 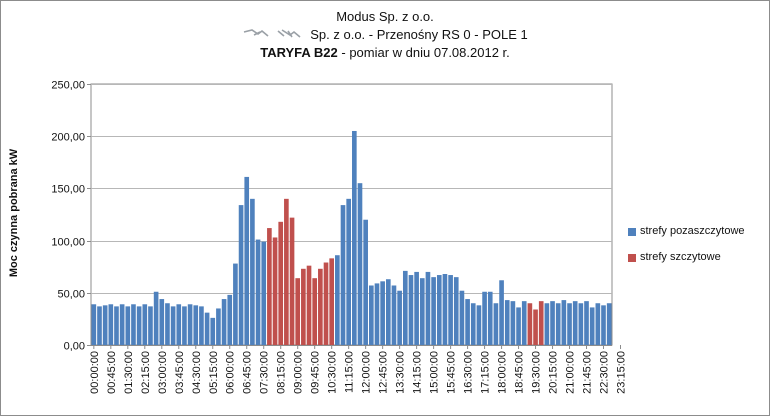 I want to click on chart-title-line-2: Sp. z o.o. - Przenośny RS 0 - POLE 1, so click(x=385, y=35).